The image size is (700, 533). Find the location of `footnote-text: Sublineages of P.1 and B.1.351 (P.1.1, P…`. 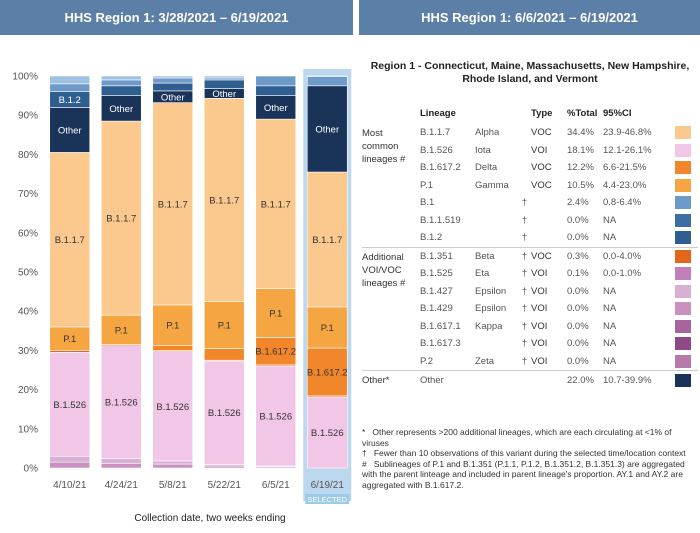

footnote-text: Sublineages of P.1 and B.1.351 (P.1.1, P… is located at coordinates (523, 474).